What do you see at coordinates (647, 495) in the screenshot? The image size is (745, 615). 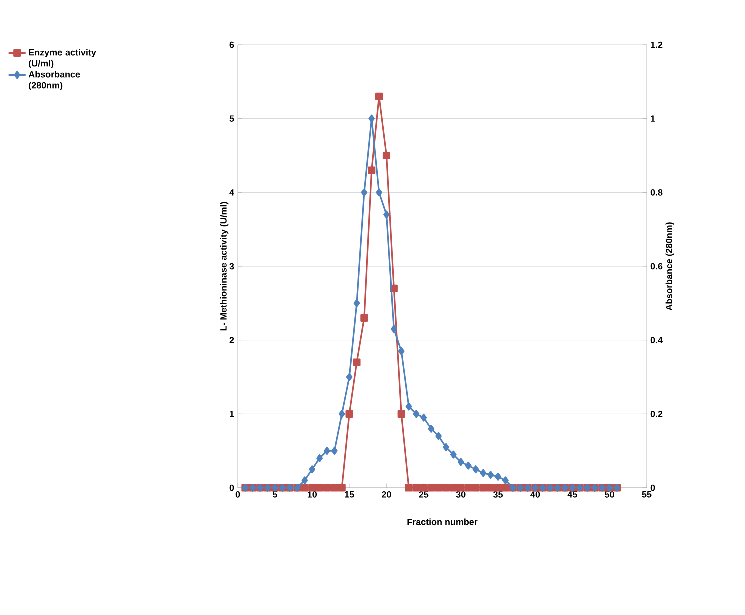 I see `x-tick-label: 55` at bounding box center [647, 495].